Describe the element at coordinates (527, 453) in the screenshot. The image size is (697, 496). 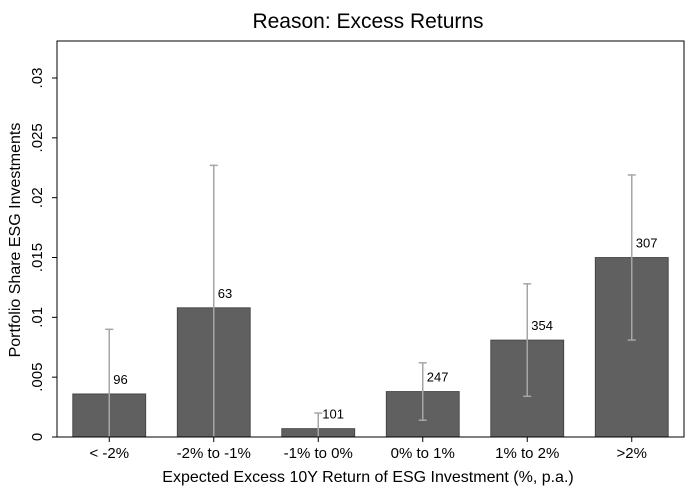
I see `x-tick-label-4: 1% to 2%` at that location.